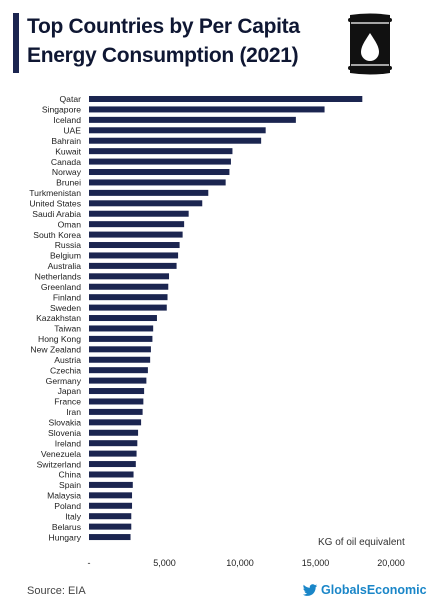 This screenshot has height=608, width=435. What do you see at coordinates (70, 391) in the screenshot?
I see `category-label: Japan` at bounding box center [70, 391].